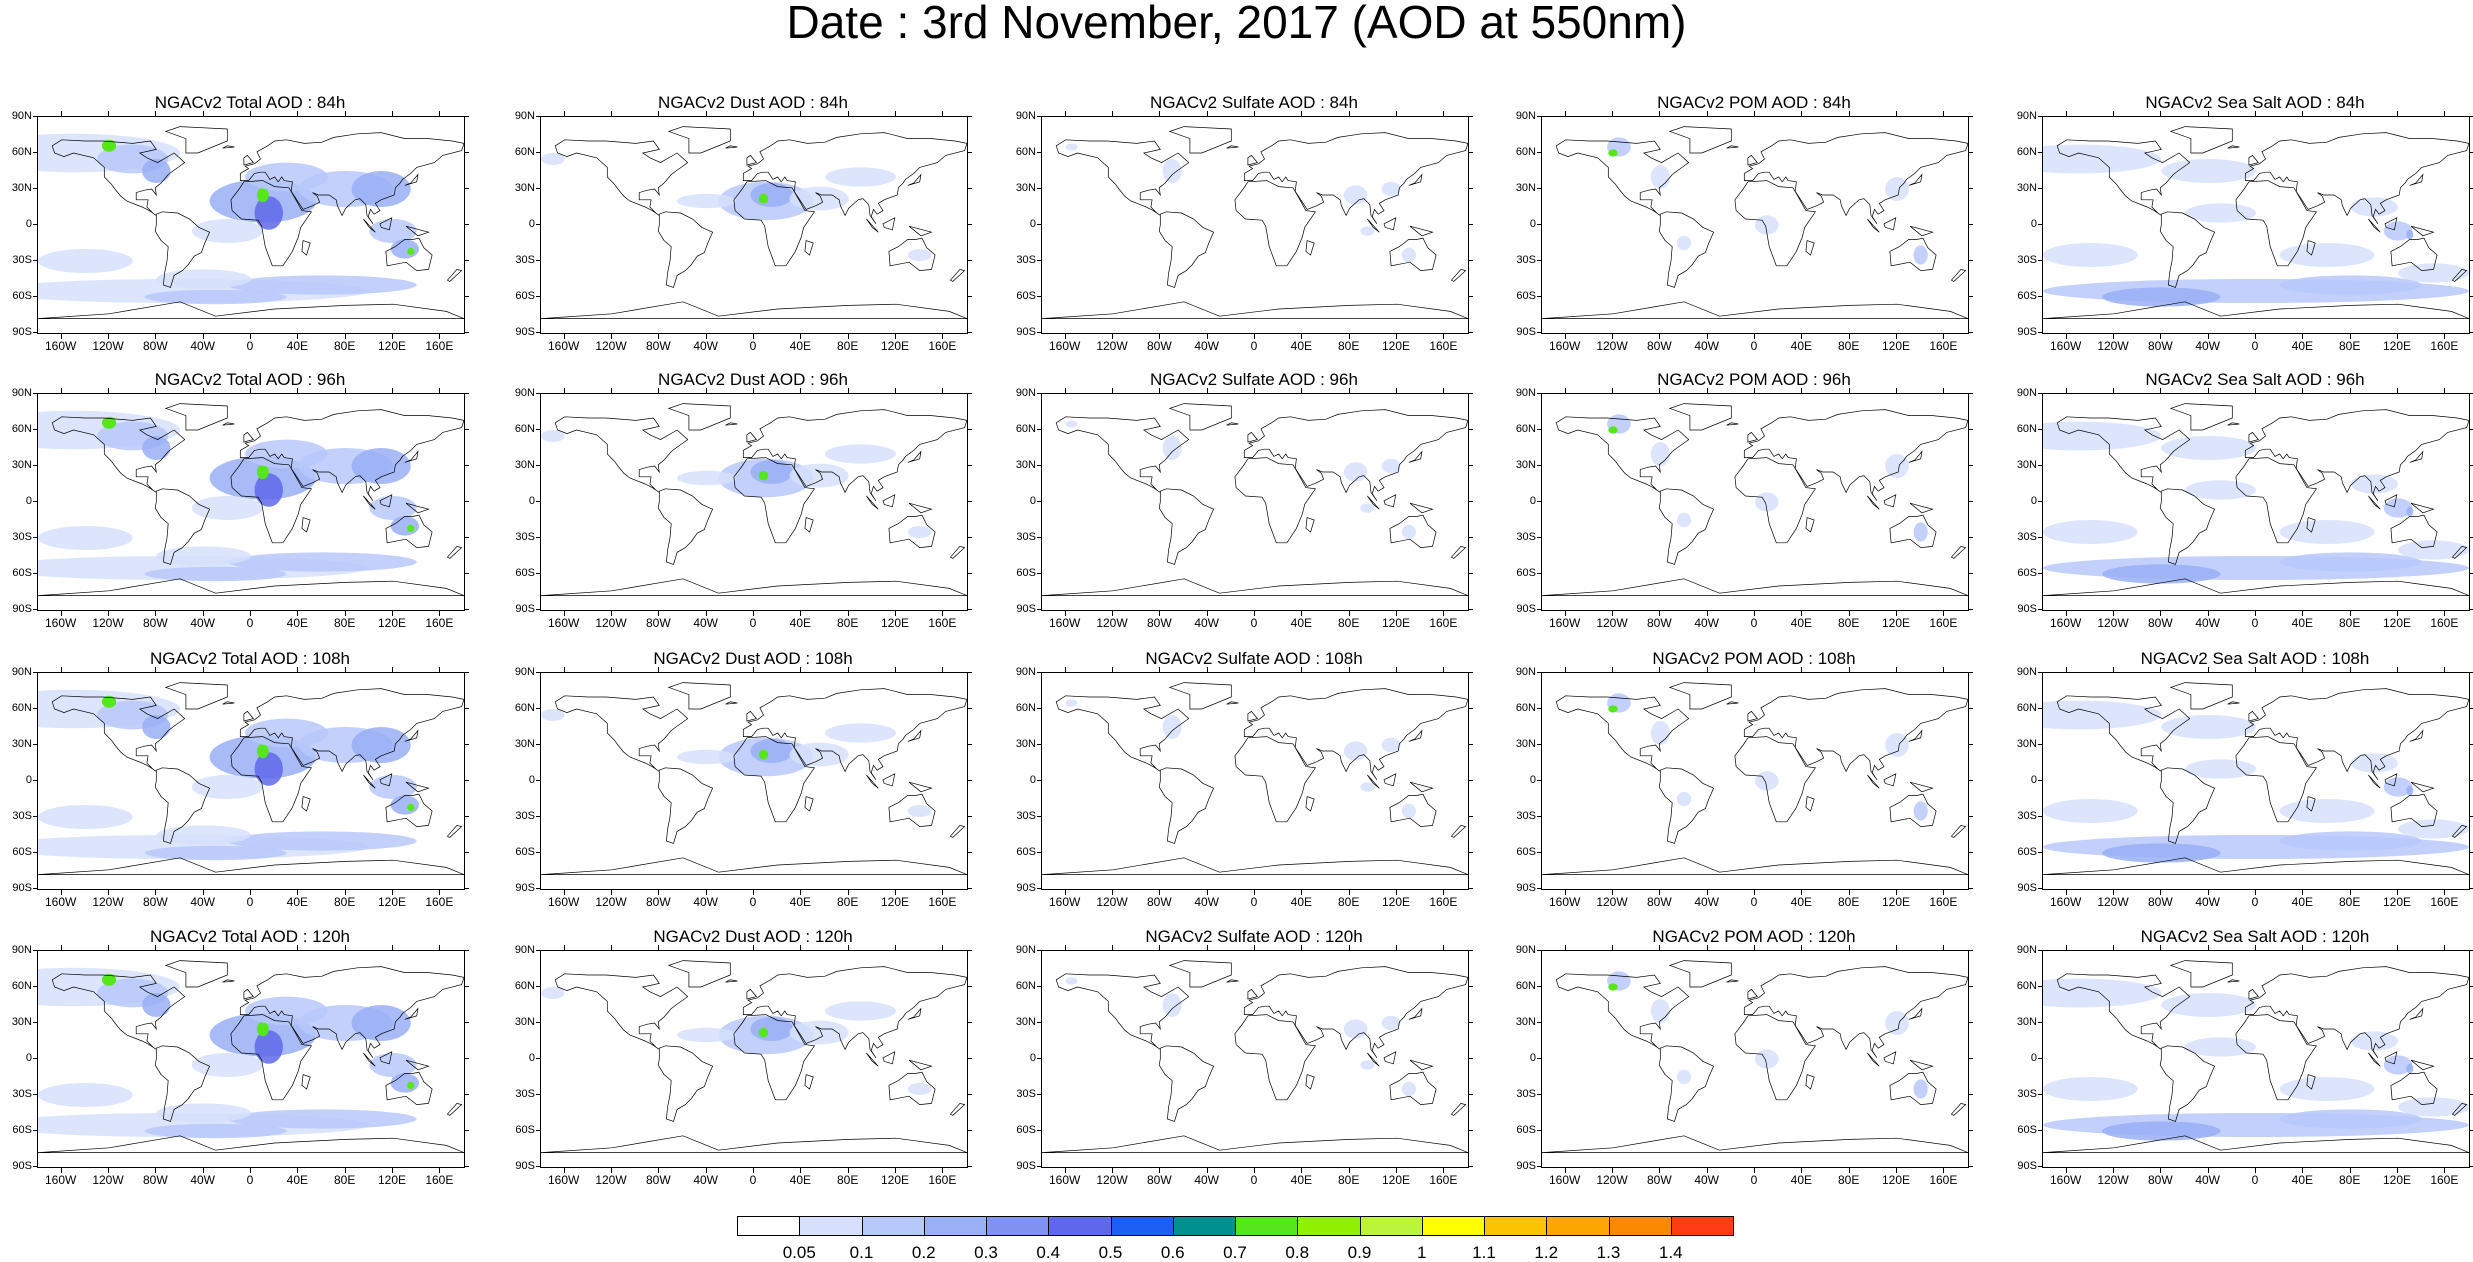 The height and width of the screenshot is (1262, 2473). Describe the element at coordinates (1532, 501) in the screenshot. I see `lat-tick-label: 0` at that location.